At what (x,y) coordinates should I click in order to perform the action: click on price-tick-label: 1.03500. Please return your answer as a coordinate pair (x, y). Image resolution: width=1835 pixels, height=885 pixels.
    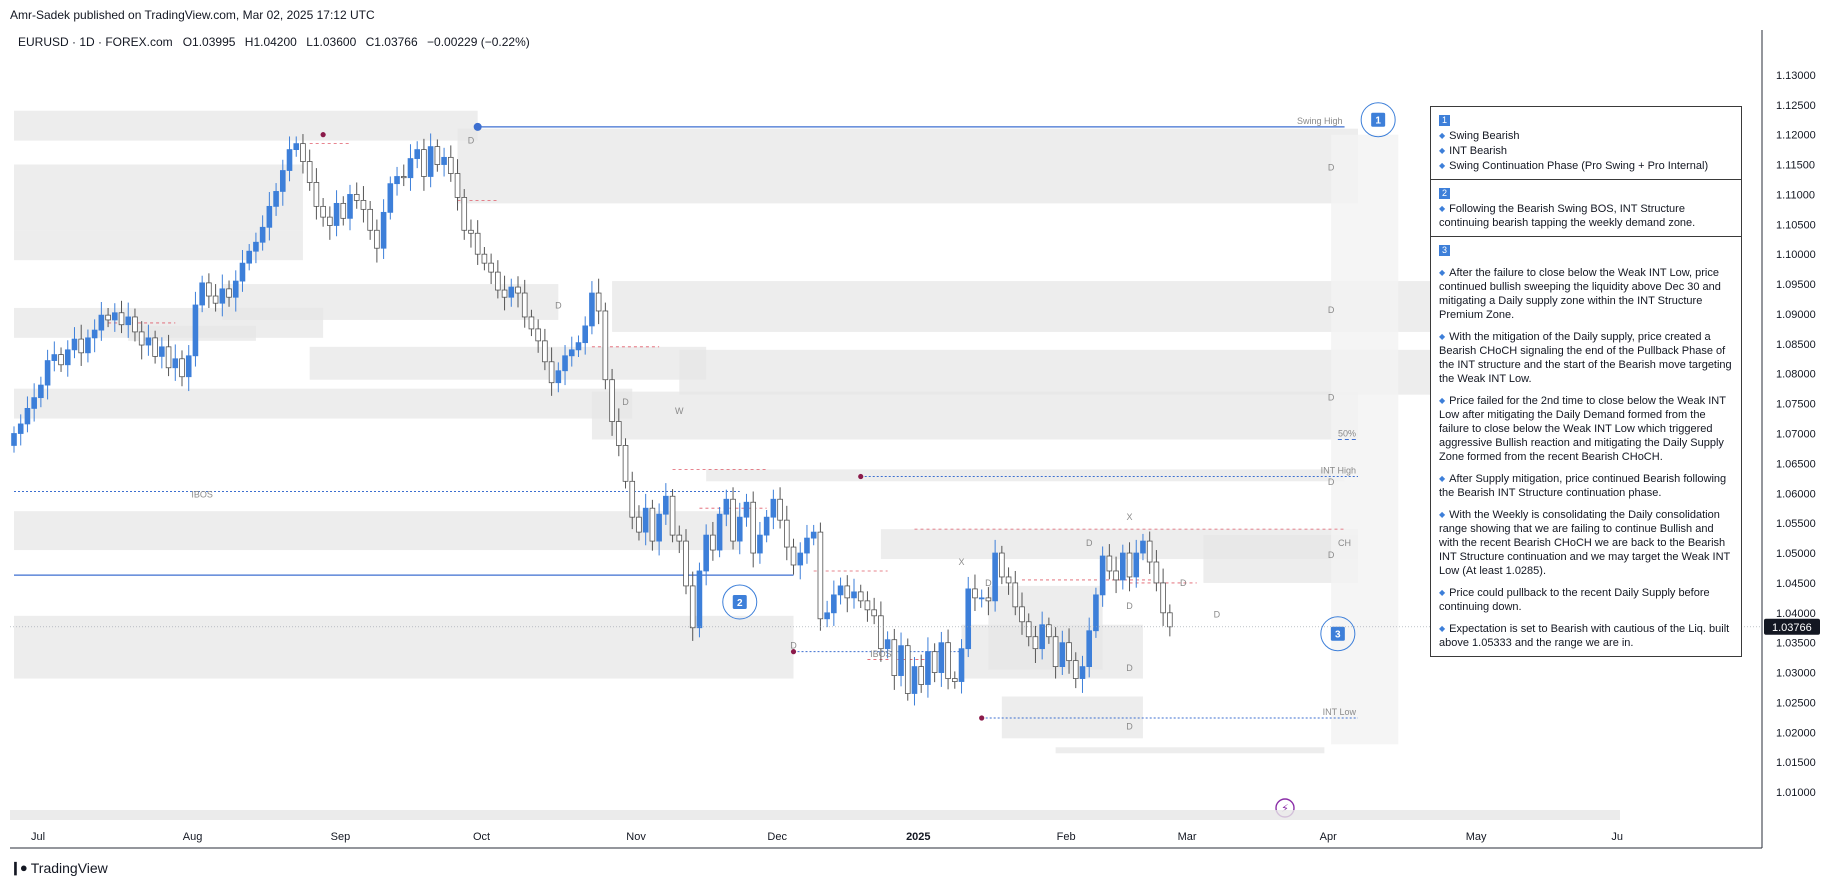
    Looking at the image, I should click on (1796, 644).